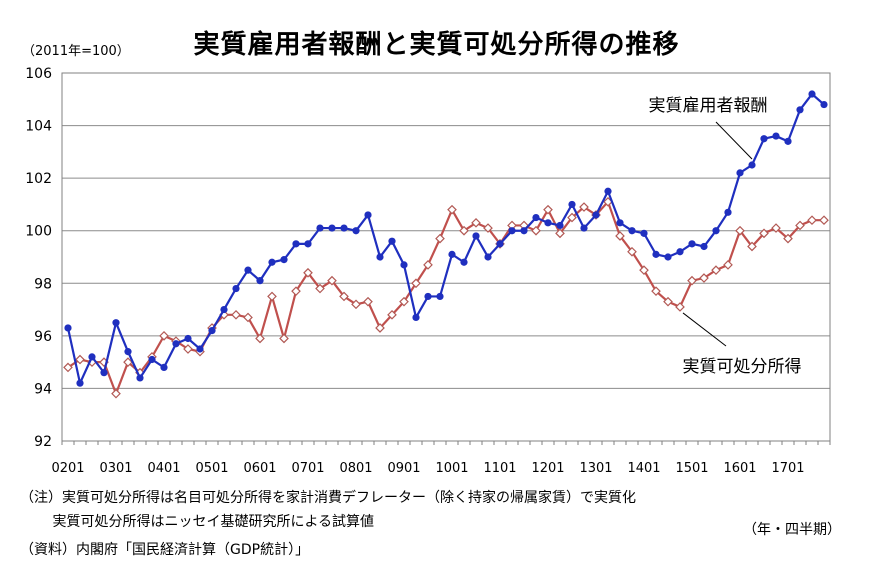  What do you see at coordinates (259, 468) in the screenshot?
I see `x-tick-label: 0601` at bounding box center [259, 468].